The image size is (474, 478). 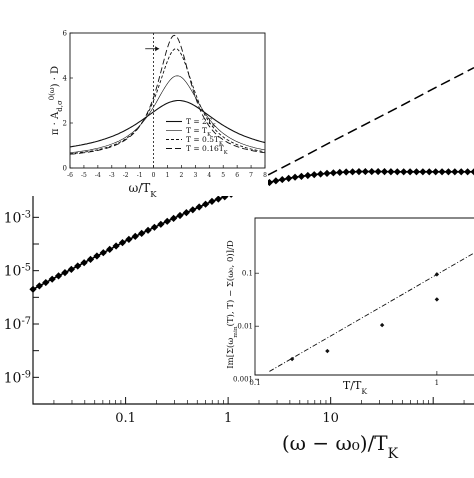 I want to click on y-tick-label: 10⁻⁹, so click(x=17, y=378).